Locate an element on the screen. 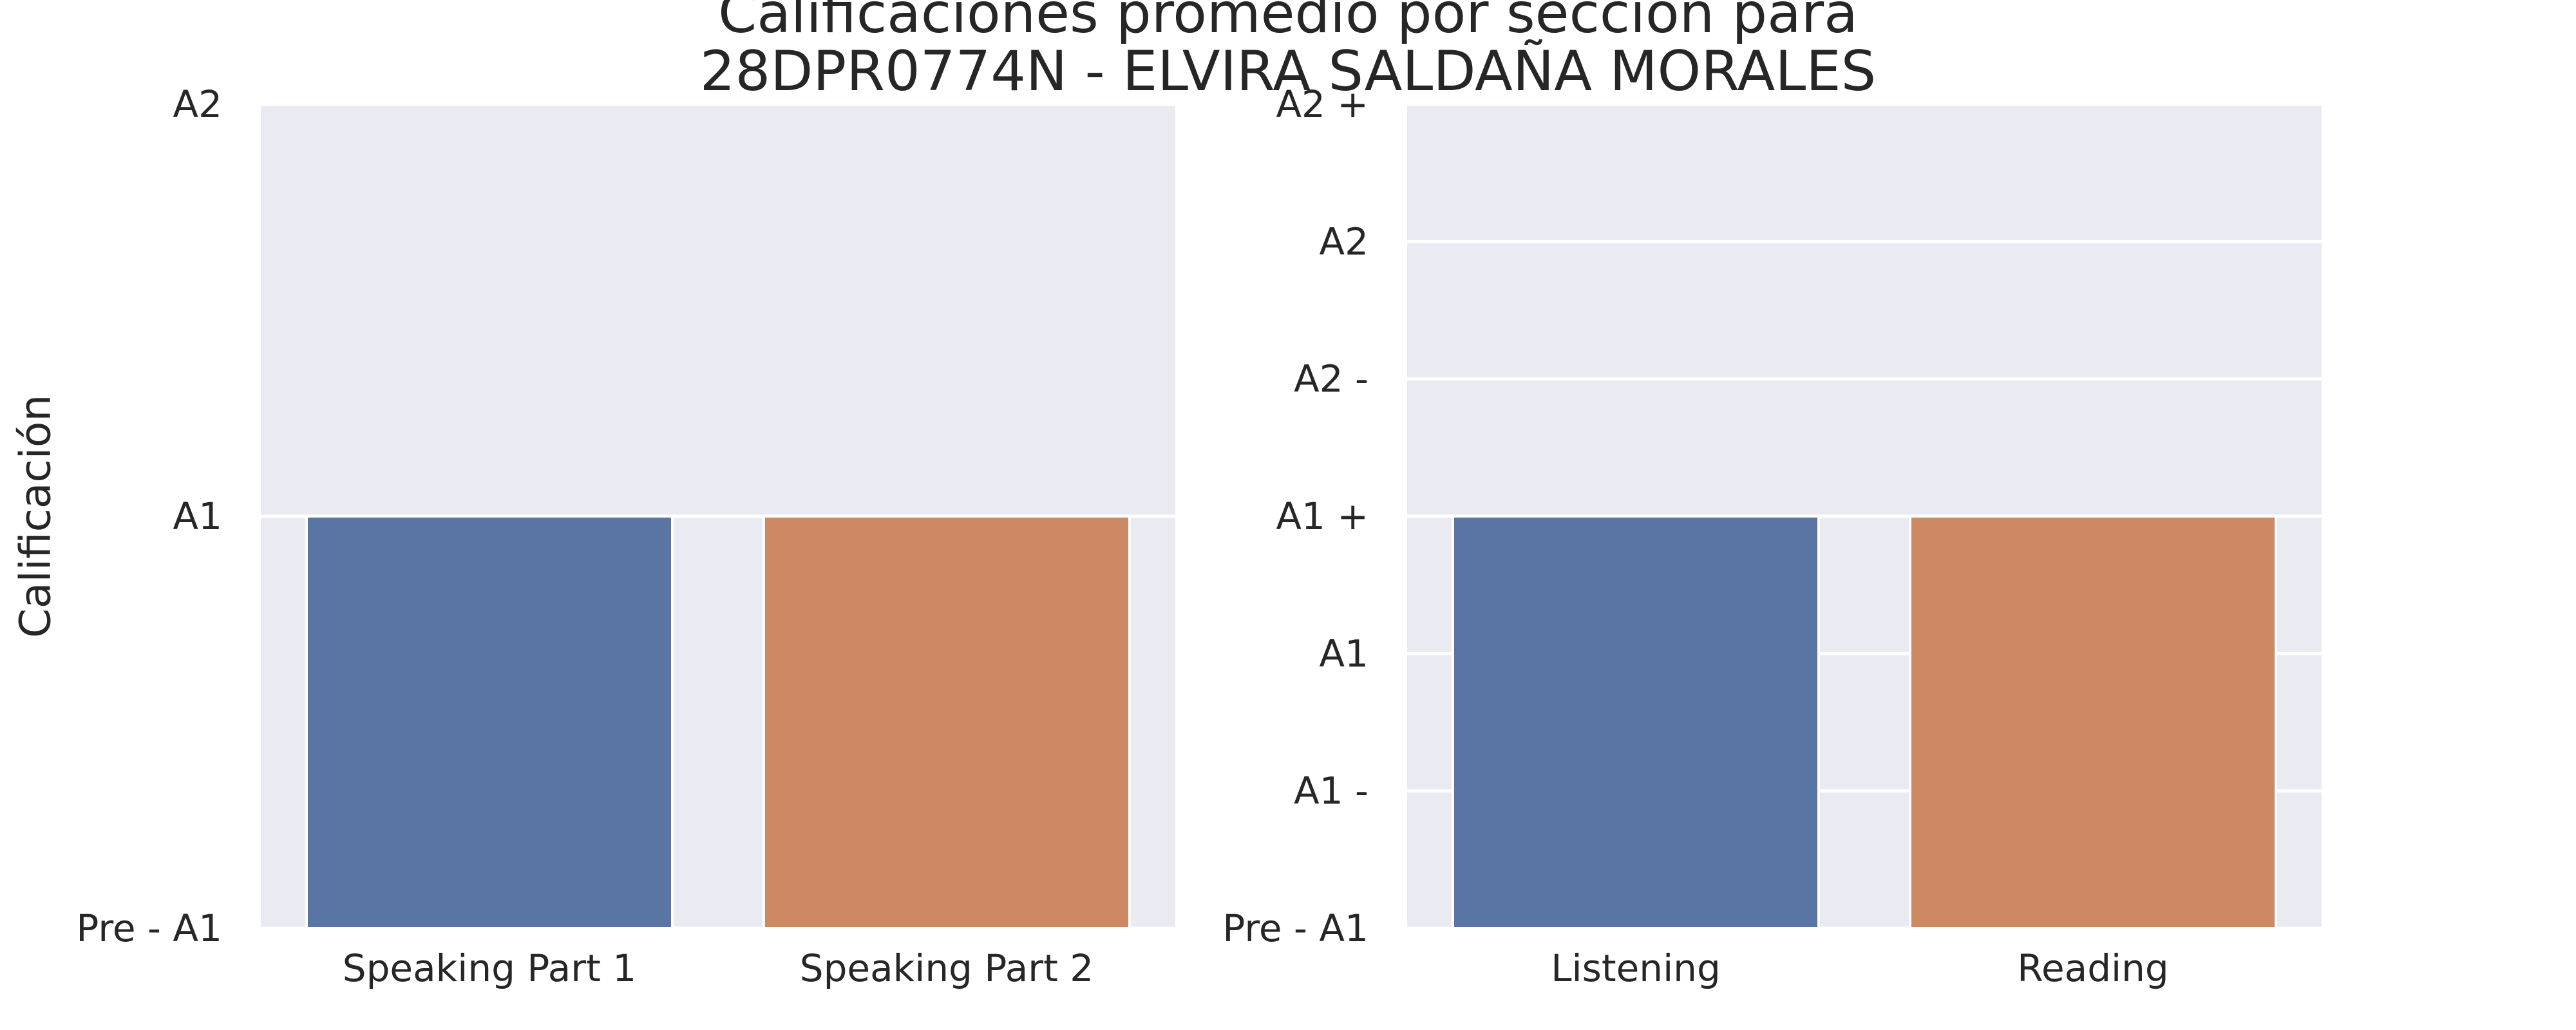  y-tick-label: A2 + is located at coordinates (1322, 104).